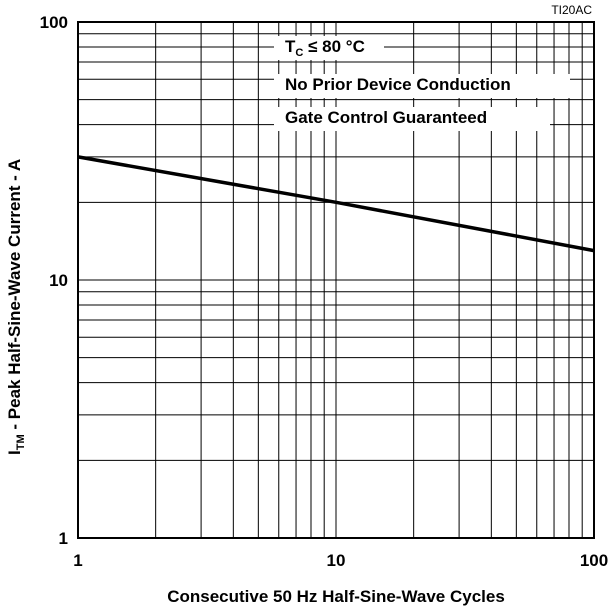 This screenshot has height=615, width=608. What do you see at coordinates (54, 22) in the screenshot?
I see `y-tick-label: 100` at bounding box center [54, 22].